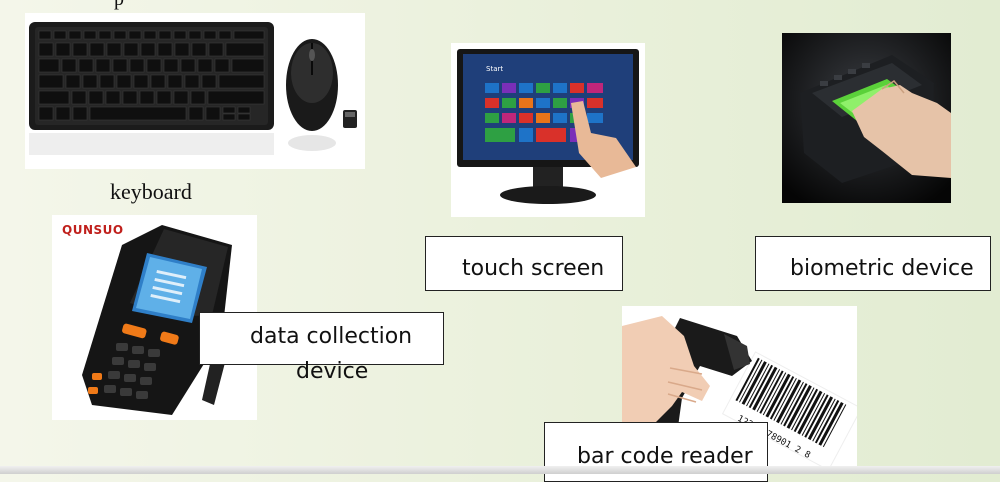  Describe the element at coordinates (331, 336) in the screenshot. I see `data-collection-label-line1: data collection` at that location.